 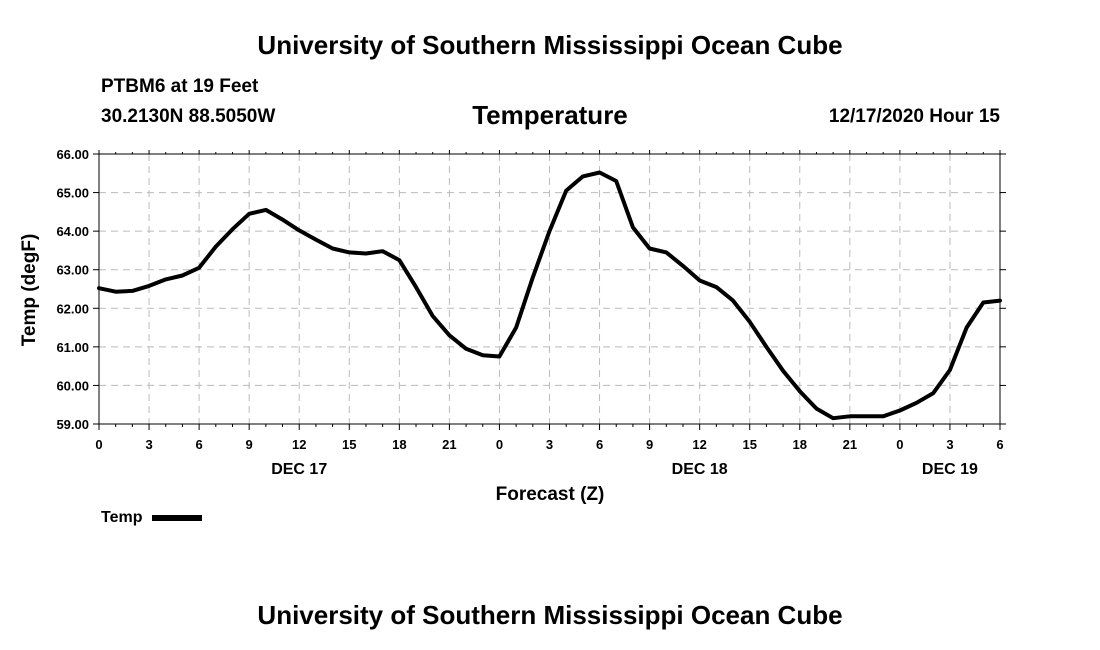 What do you see at coordinates (180, 86) in the screenshot?
I see `station-name: PTBM6 at 19 Feet` at bounding box center [180, 86].